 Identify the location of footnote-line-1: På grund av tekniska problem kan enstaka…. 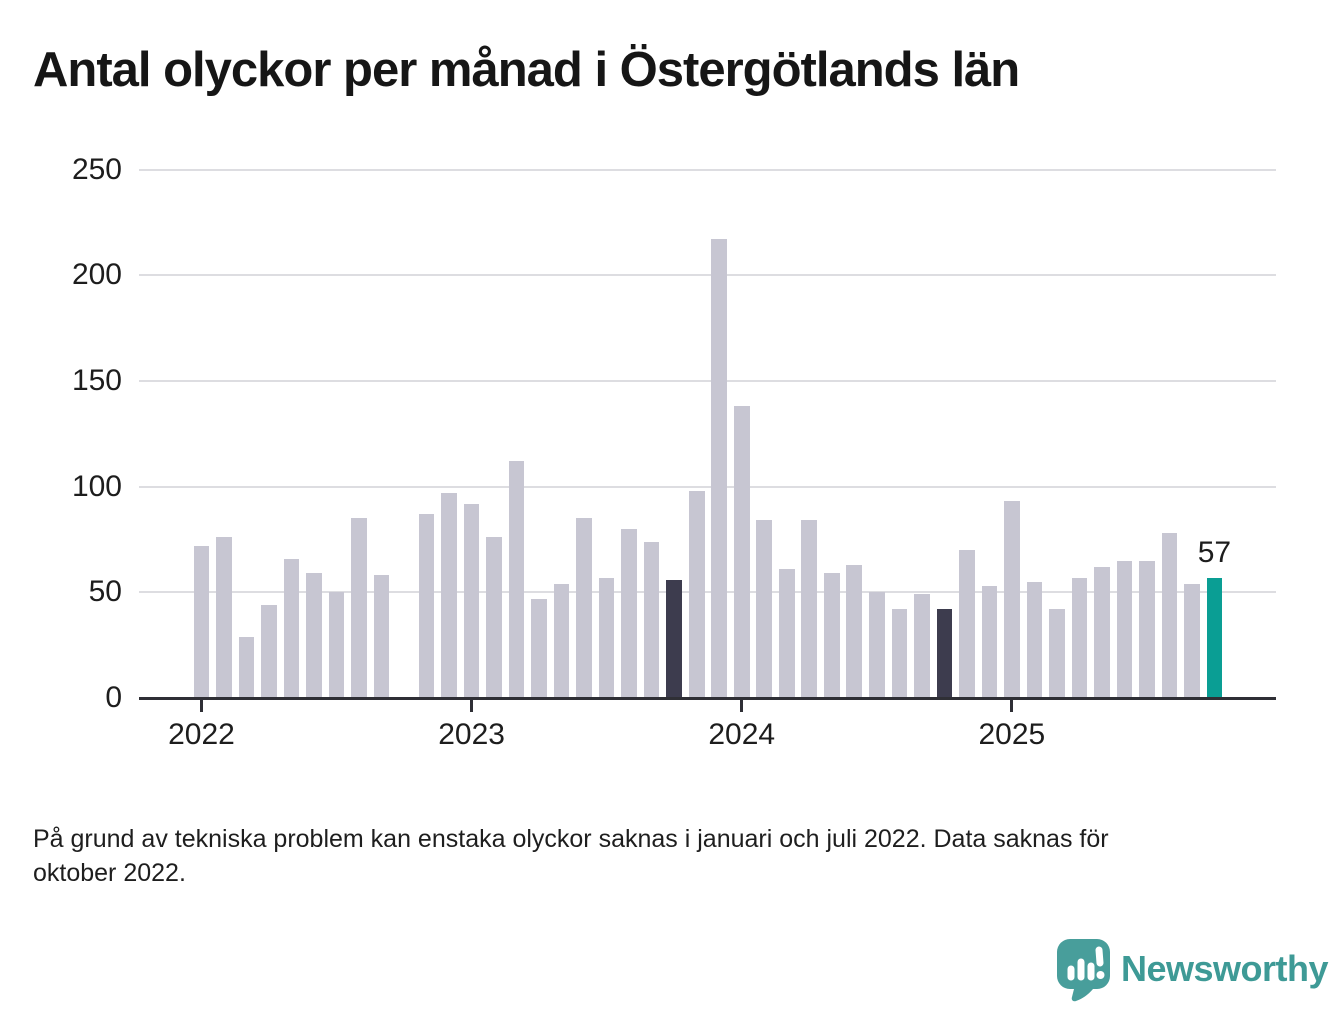
(571, 839).